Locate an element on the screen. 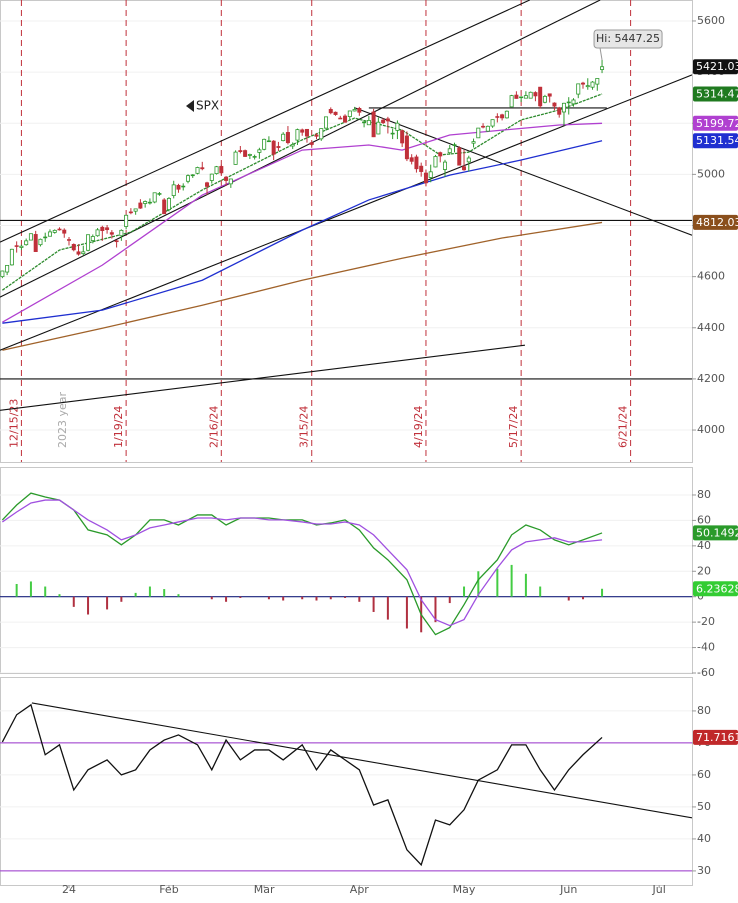 This screenshot has width=738, height=903. y-tick-label: 4400 is located at coordinates (711, 327).